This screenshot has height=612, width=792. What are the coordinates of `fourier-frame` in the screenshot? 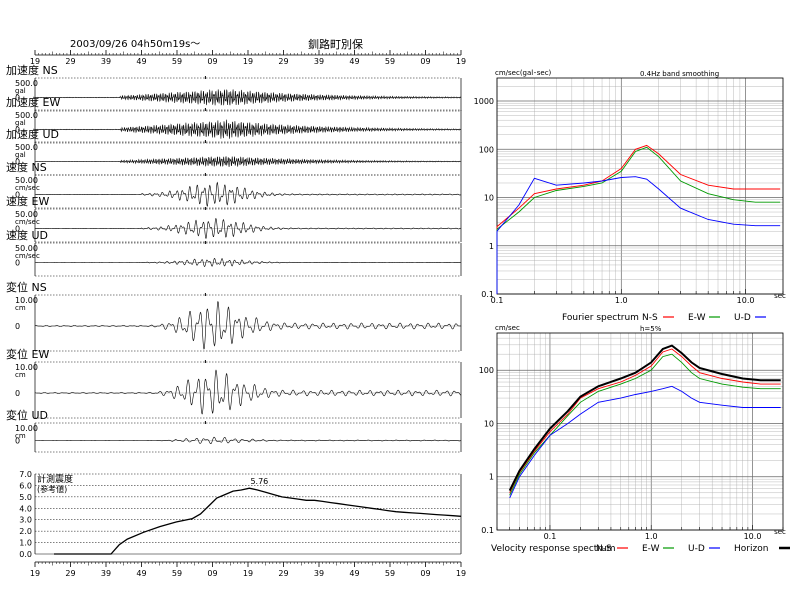 It's located at (640, 186).